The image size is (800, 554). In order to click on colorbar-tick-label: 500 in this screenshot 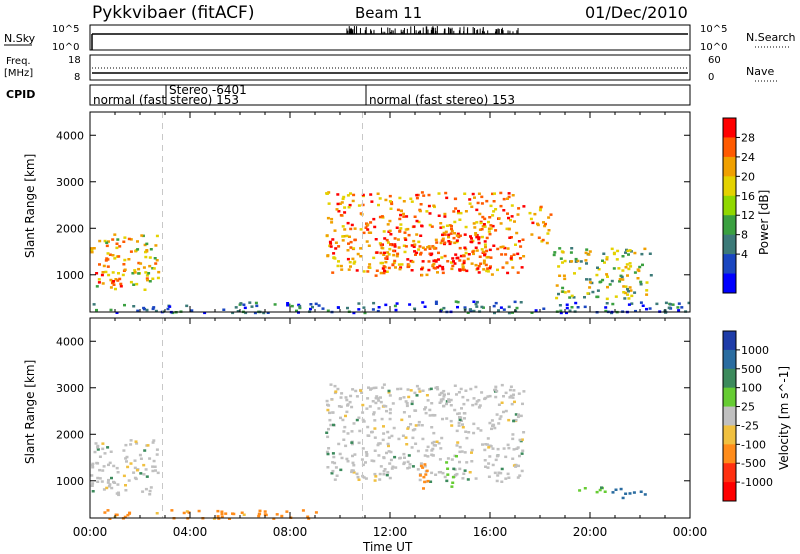, I will do `click(751, 369)`.